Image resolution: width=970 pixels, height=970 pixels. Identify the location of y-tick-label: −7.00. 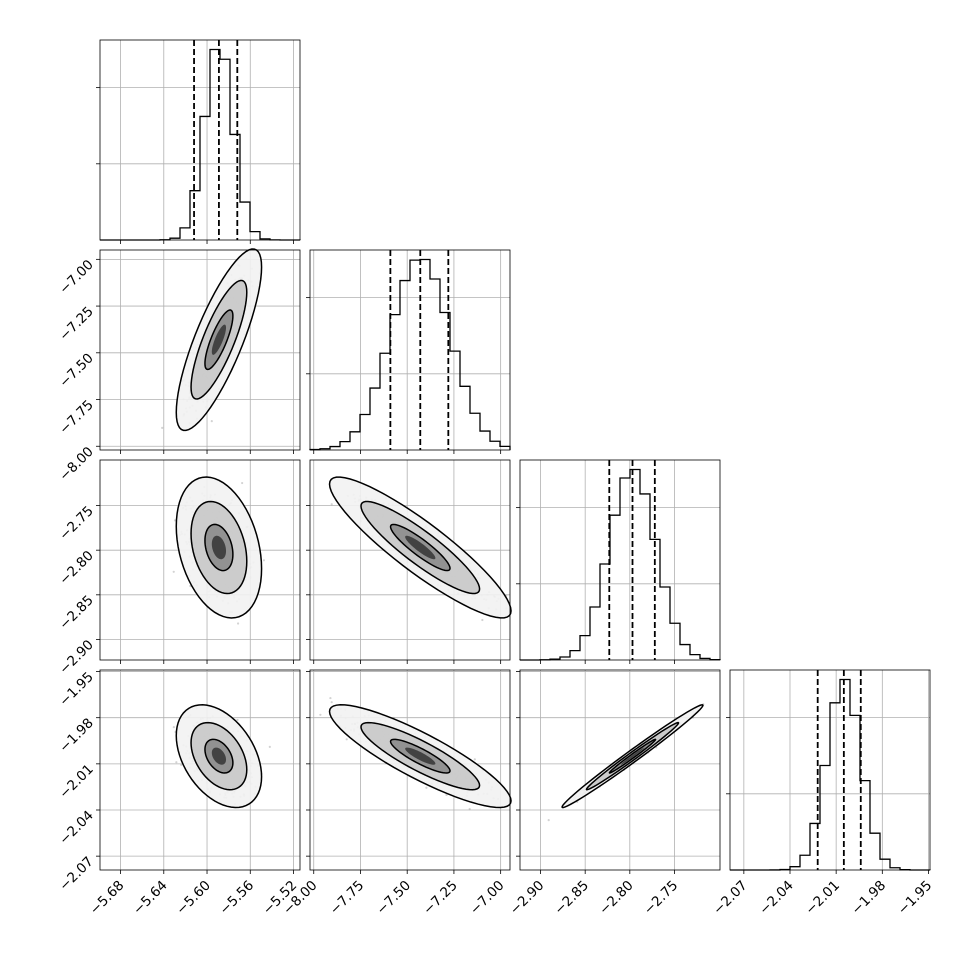
(76, 277).